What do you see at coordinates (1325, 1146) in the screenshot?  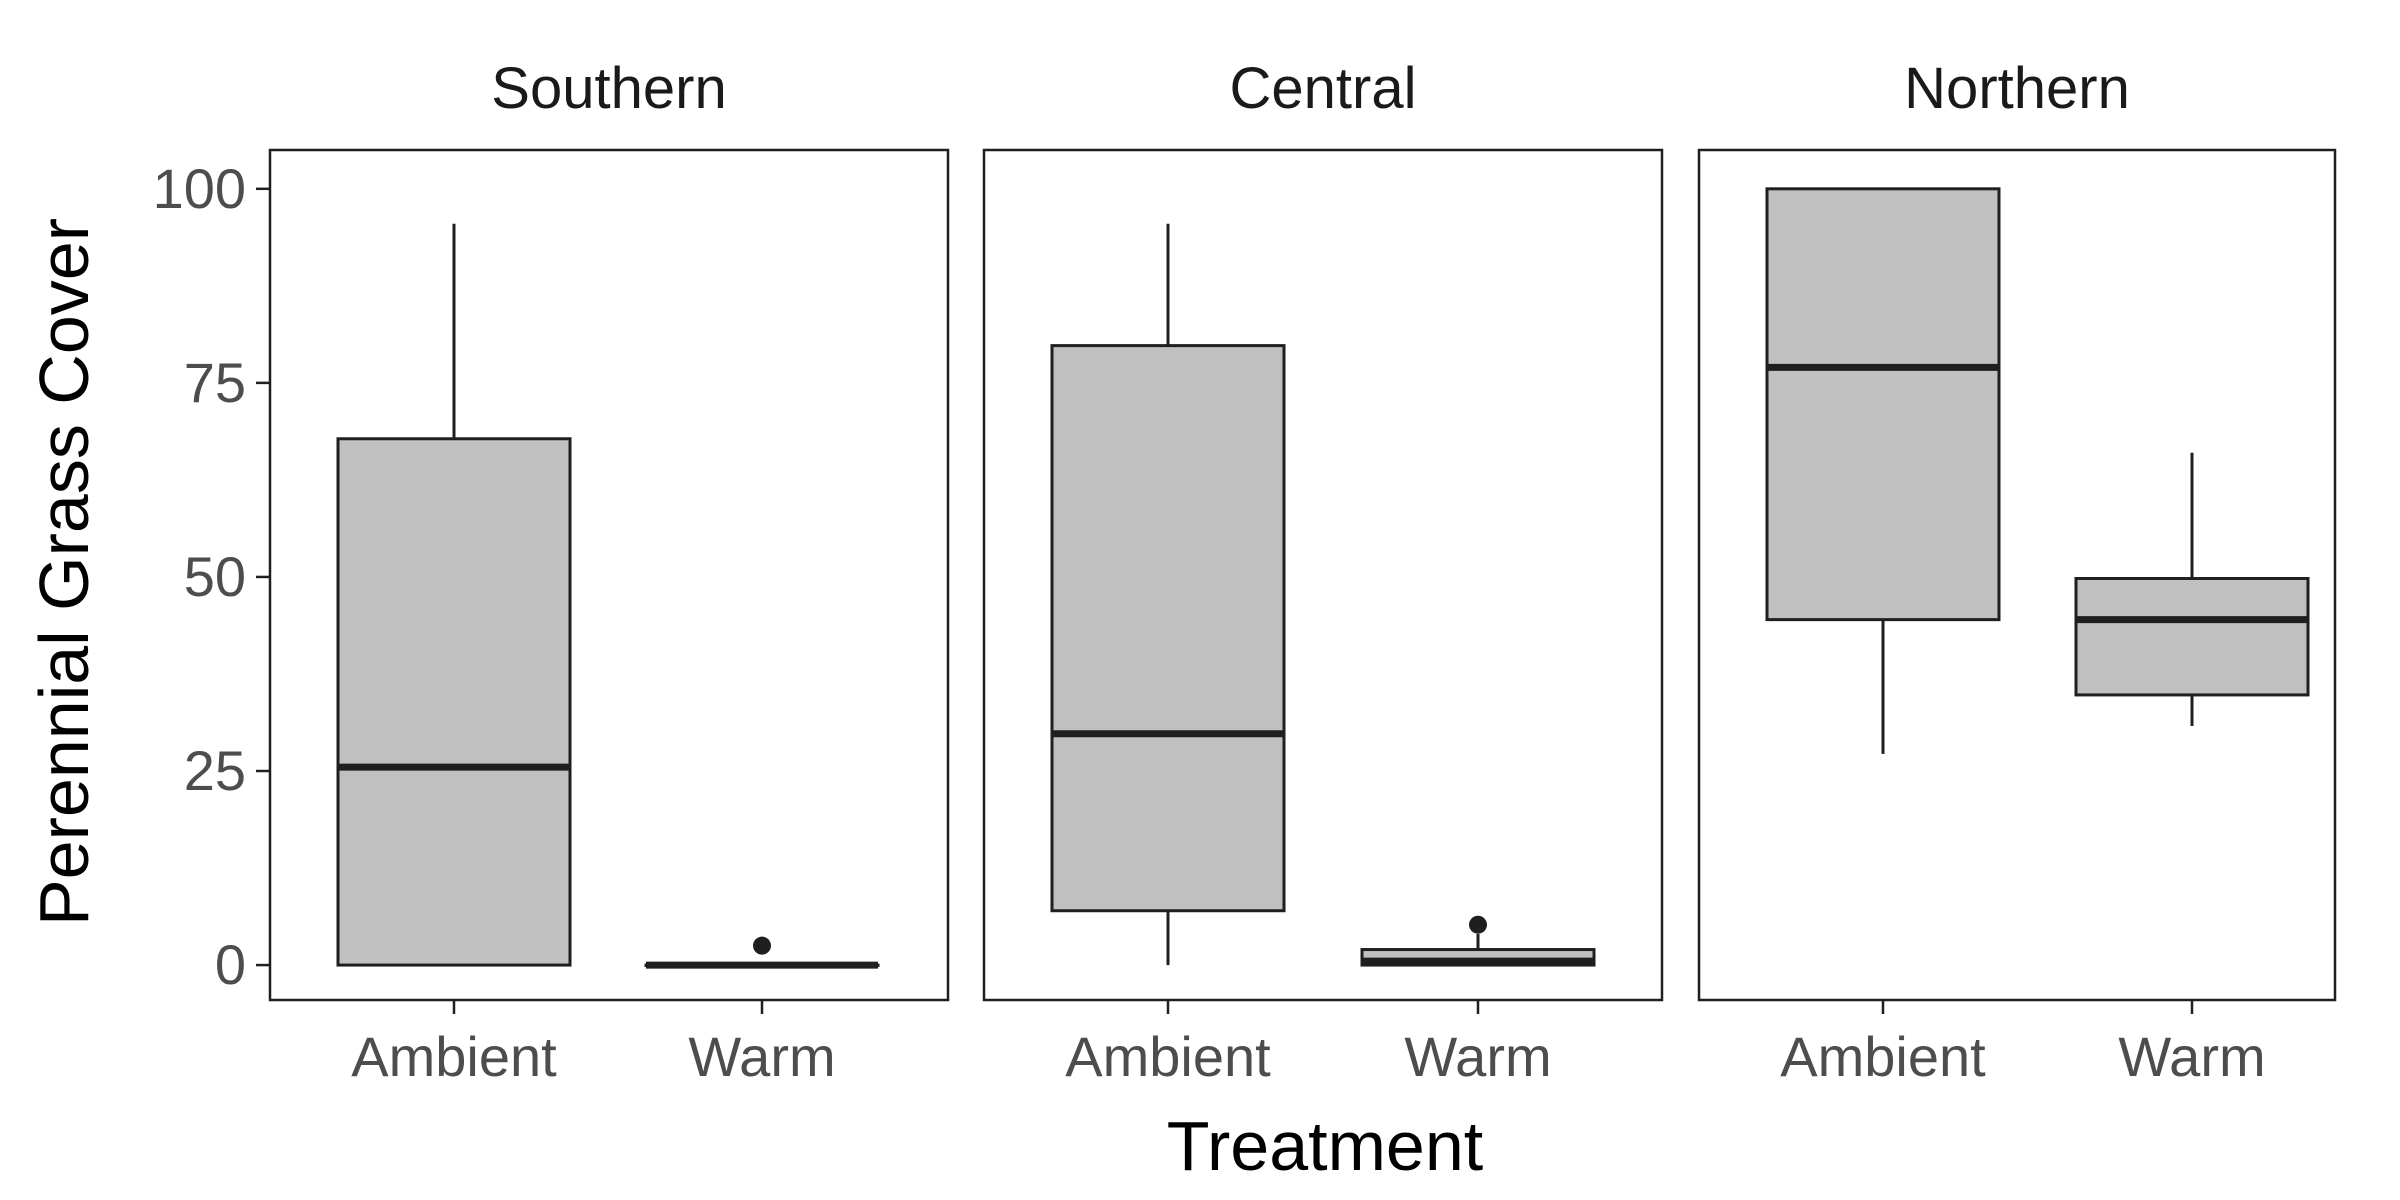 I see `x-axis-title: Treatment` at bounding box center [1325, 1146].